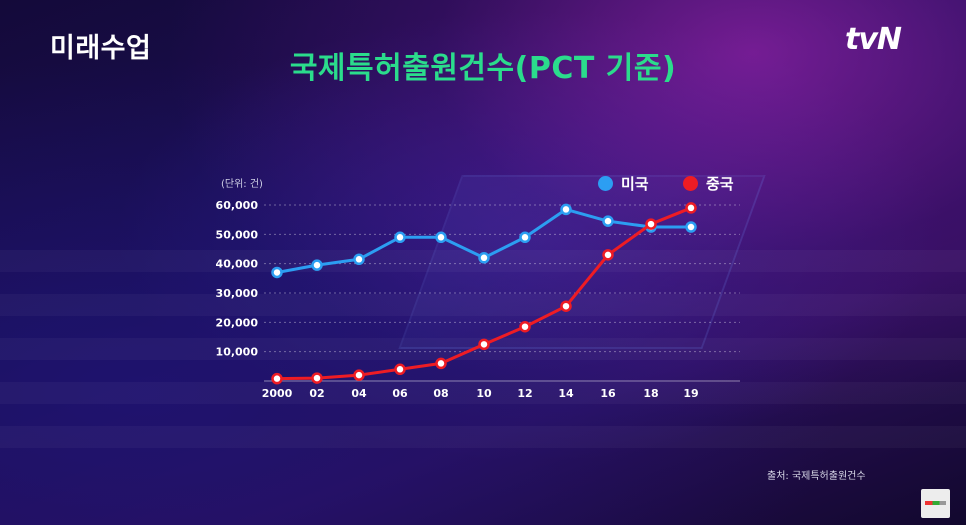  What do you see at coordinates (524, 393) in the screenshot?
I see `x-tick-label: 12` at bounding box center [524, 393].